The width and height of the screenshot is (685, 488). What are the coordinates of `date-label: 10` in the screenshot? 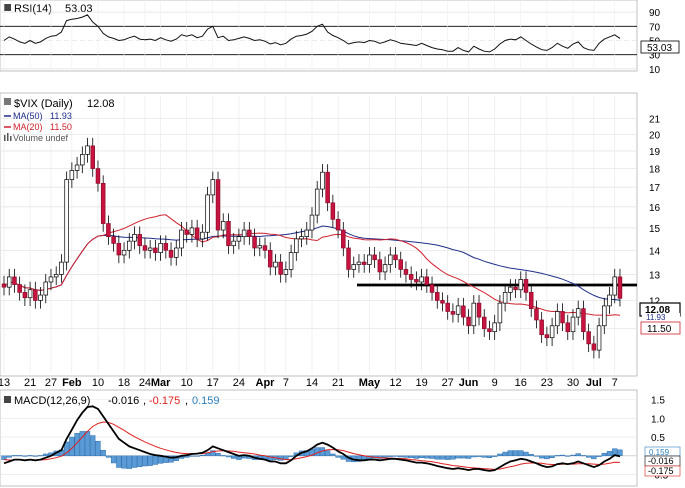 It's located at (187, 383).